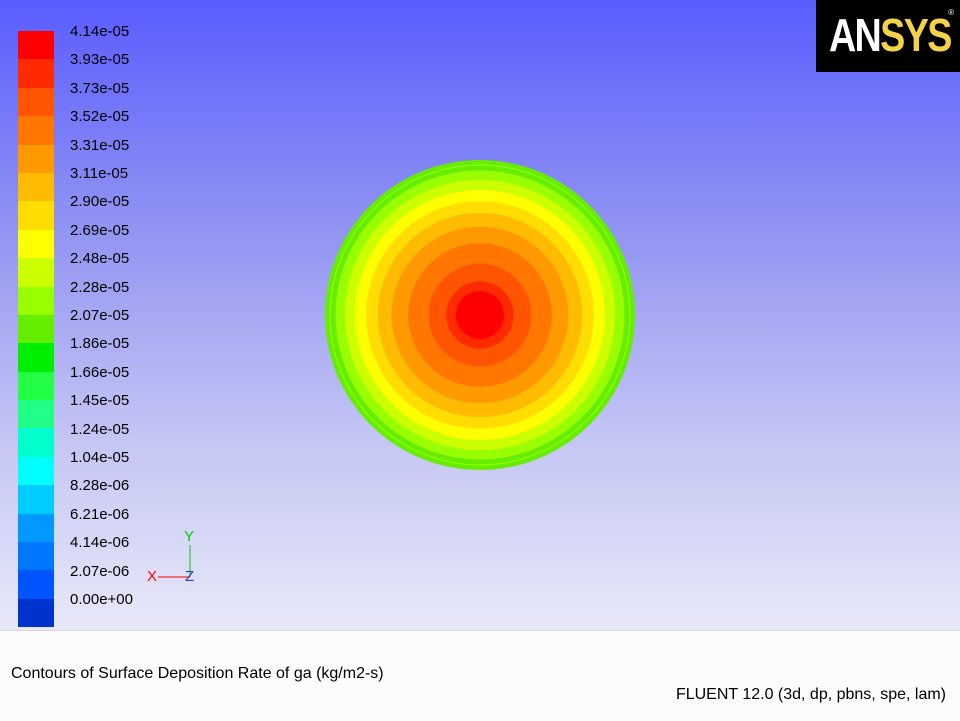  Describe the element at coordinates (100, 372) in the screenshot. I see `legend-label: 1.66e-05` at that location.